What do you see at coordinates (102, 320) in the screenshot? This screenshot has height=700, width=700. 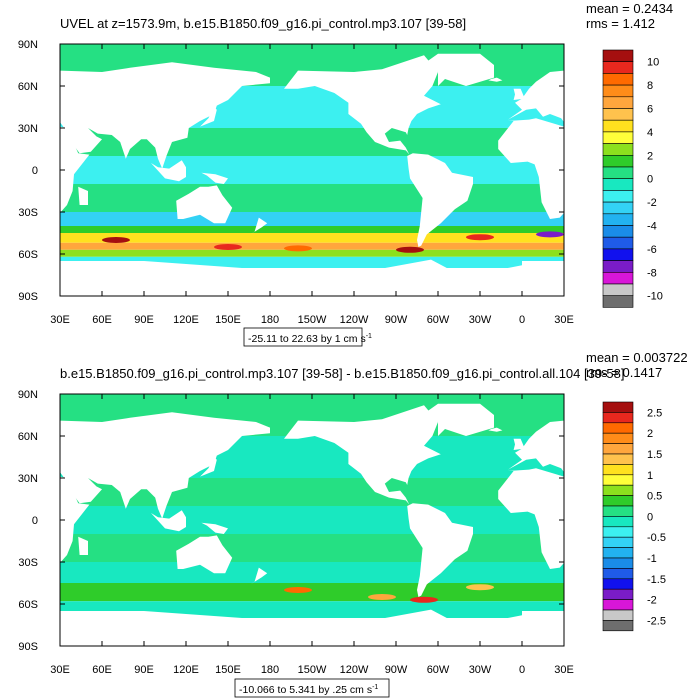 I see `x-tick-label: 60E` at bounding box center [102, 320].